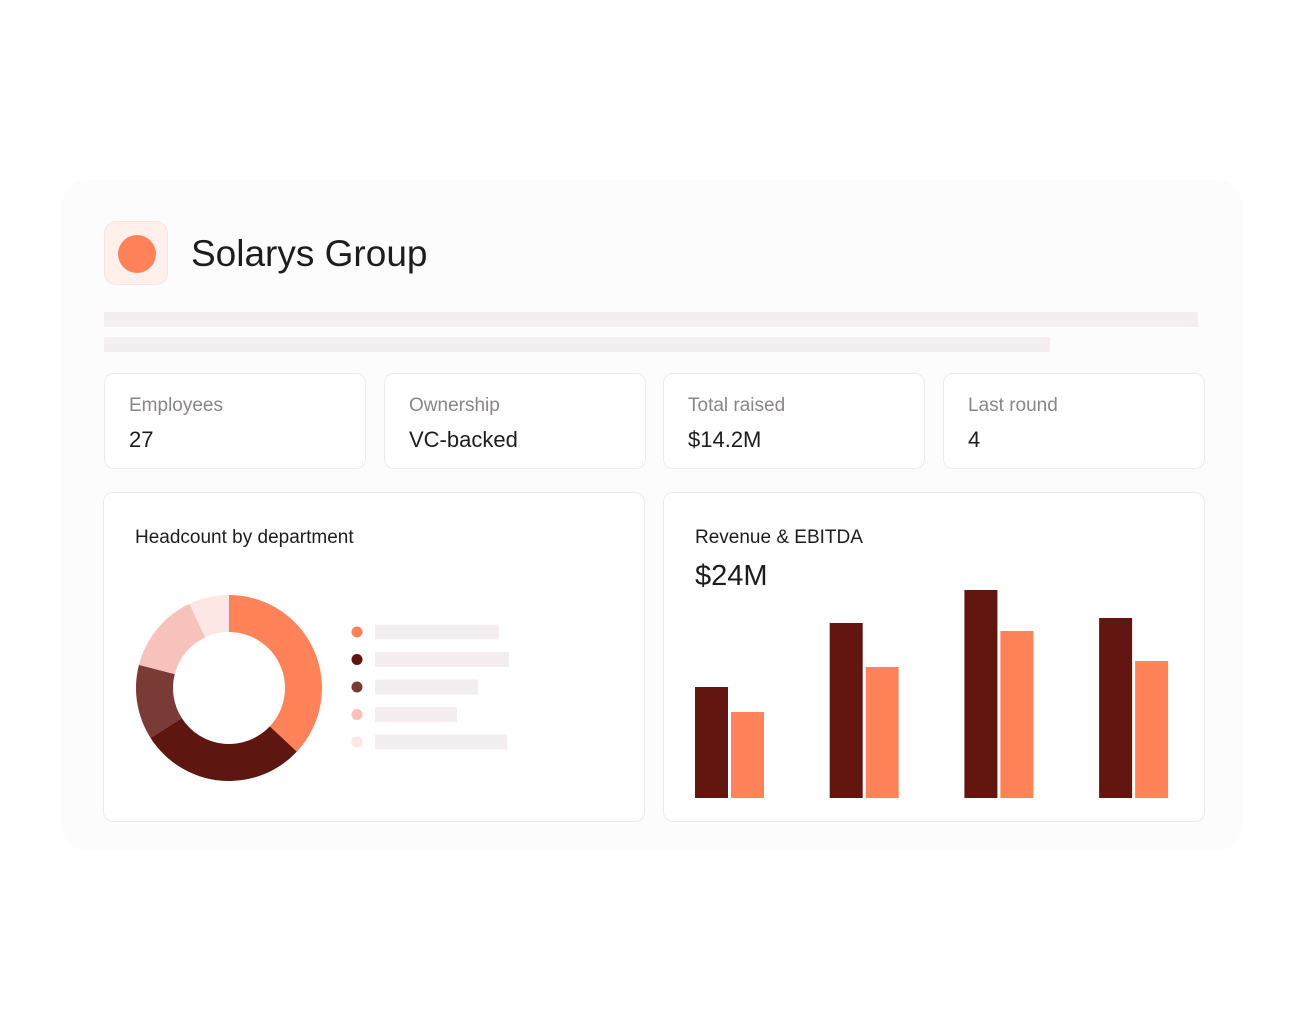 The width and height of the screenshot is (1308, 1026). What do you see at coordinates (725, 439) in the screenshot?
I see `stat-value: $14.2M` at bounding box center [725, 439].